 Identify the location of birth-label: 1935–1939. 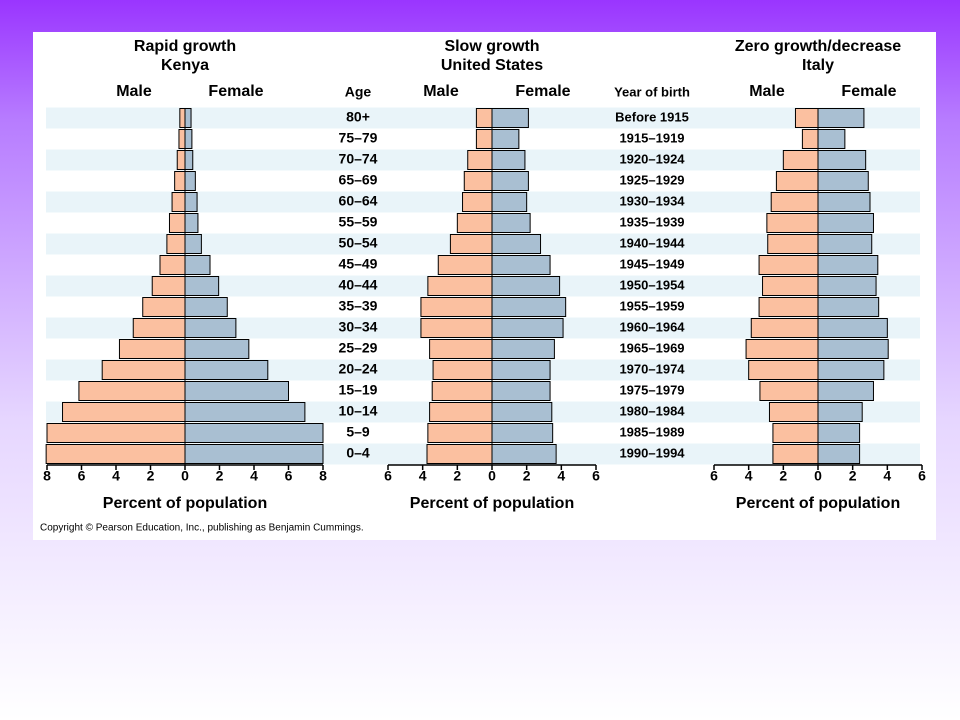
(651, 221).